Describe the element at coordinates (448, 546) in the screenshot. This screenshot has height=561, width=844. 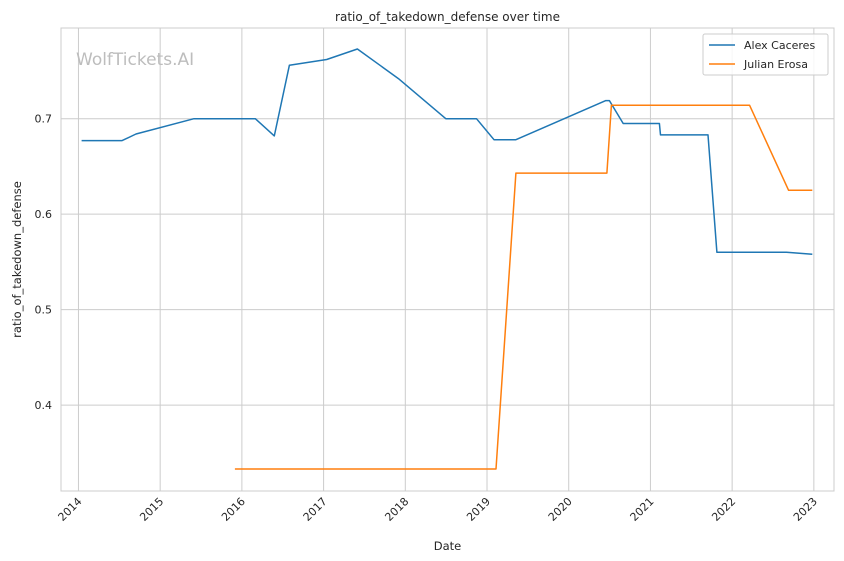
I see `x-axis-label: Date` at that location.